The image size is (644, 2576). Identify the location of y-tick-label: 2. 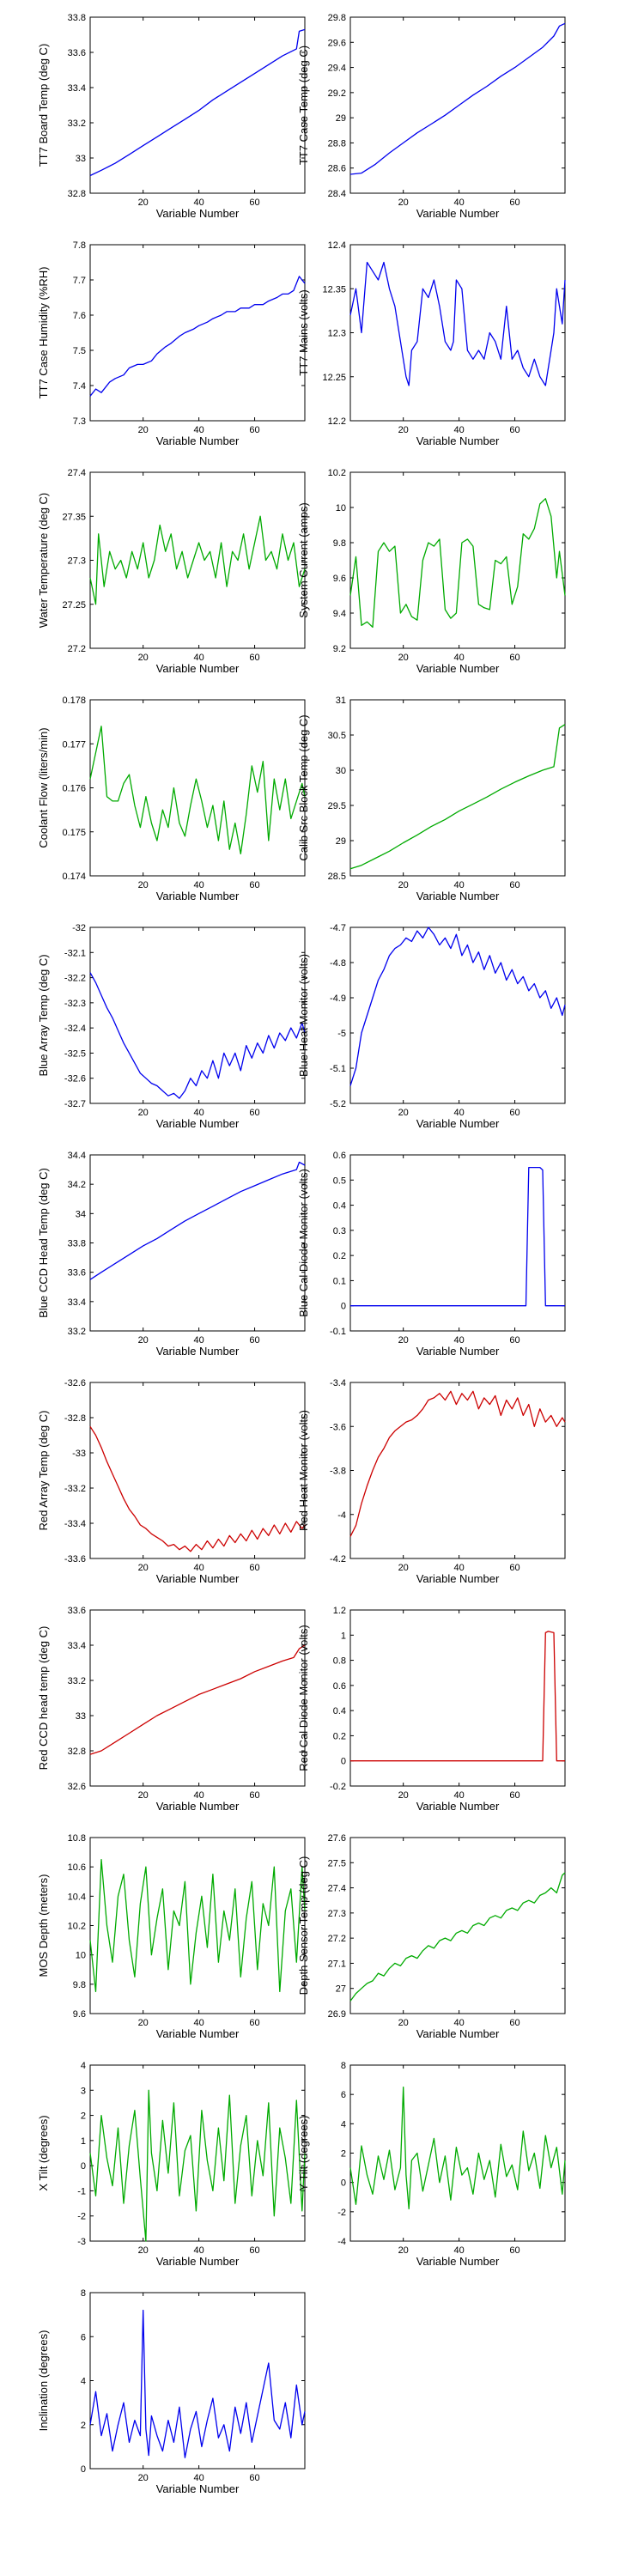
(344, 2155).